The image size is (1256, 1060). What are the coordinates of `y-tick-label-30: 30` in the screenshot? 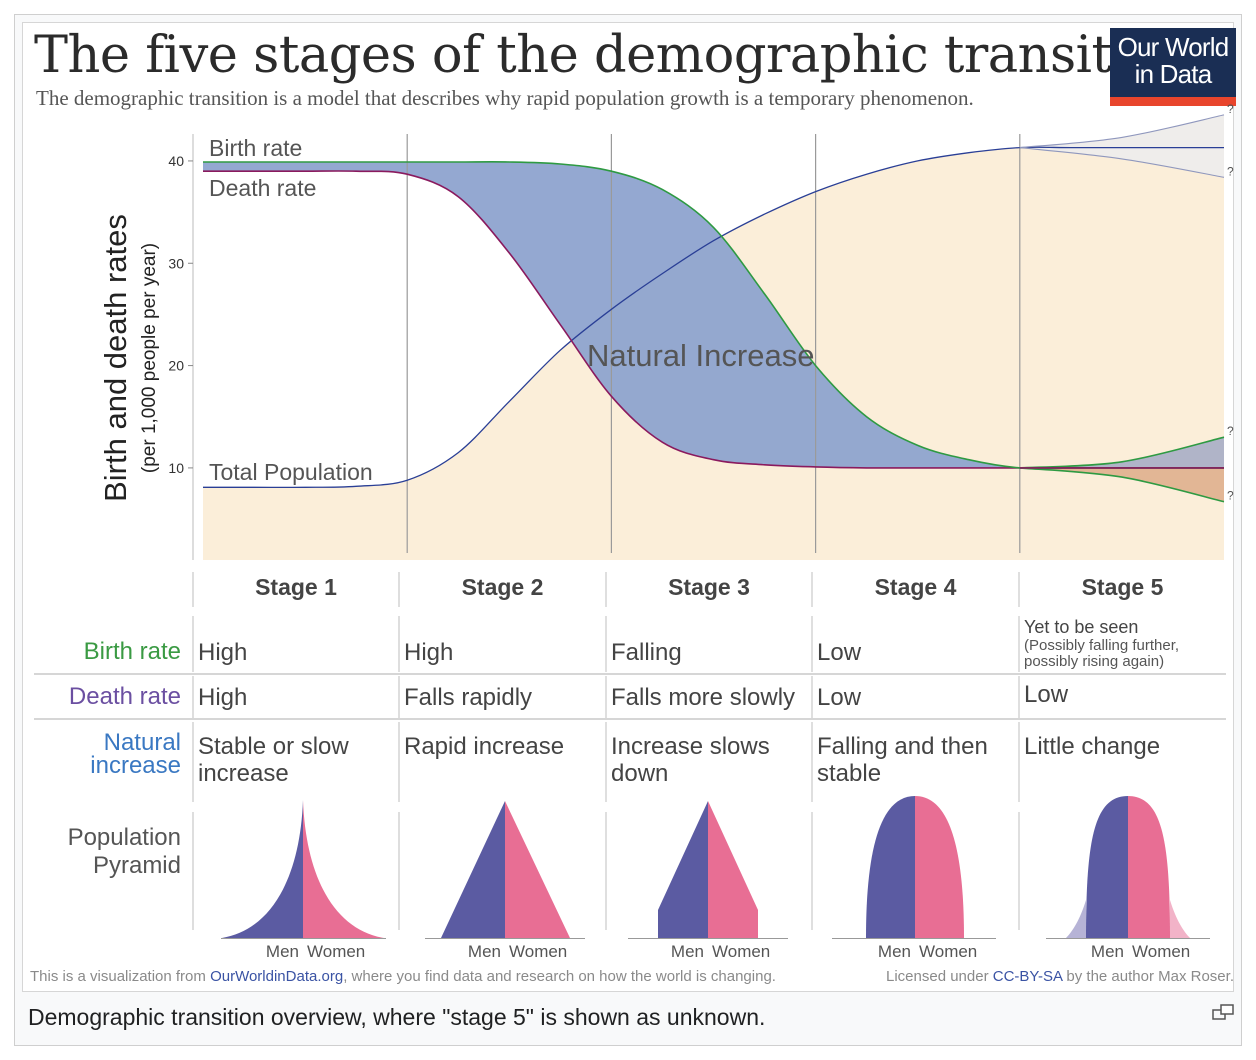 It's located at (176, 263).